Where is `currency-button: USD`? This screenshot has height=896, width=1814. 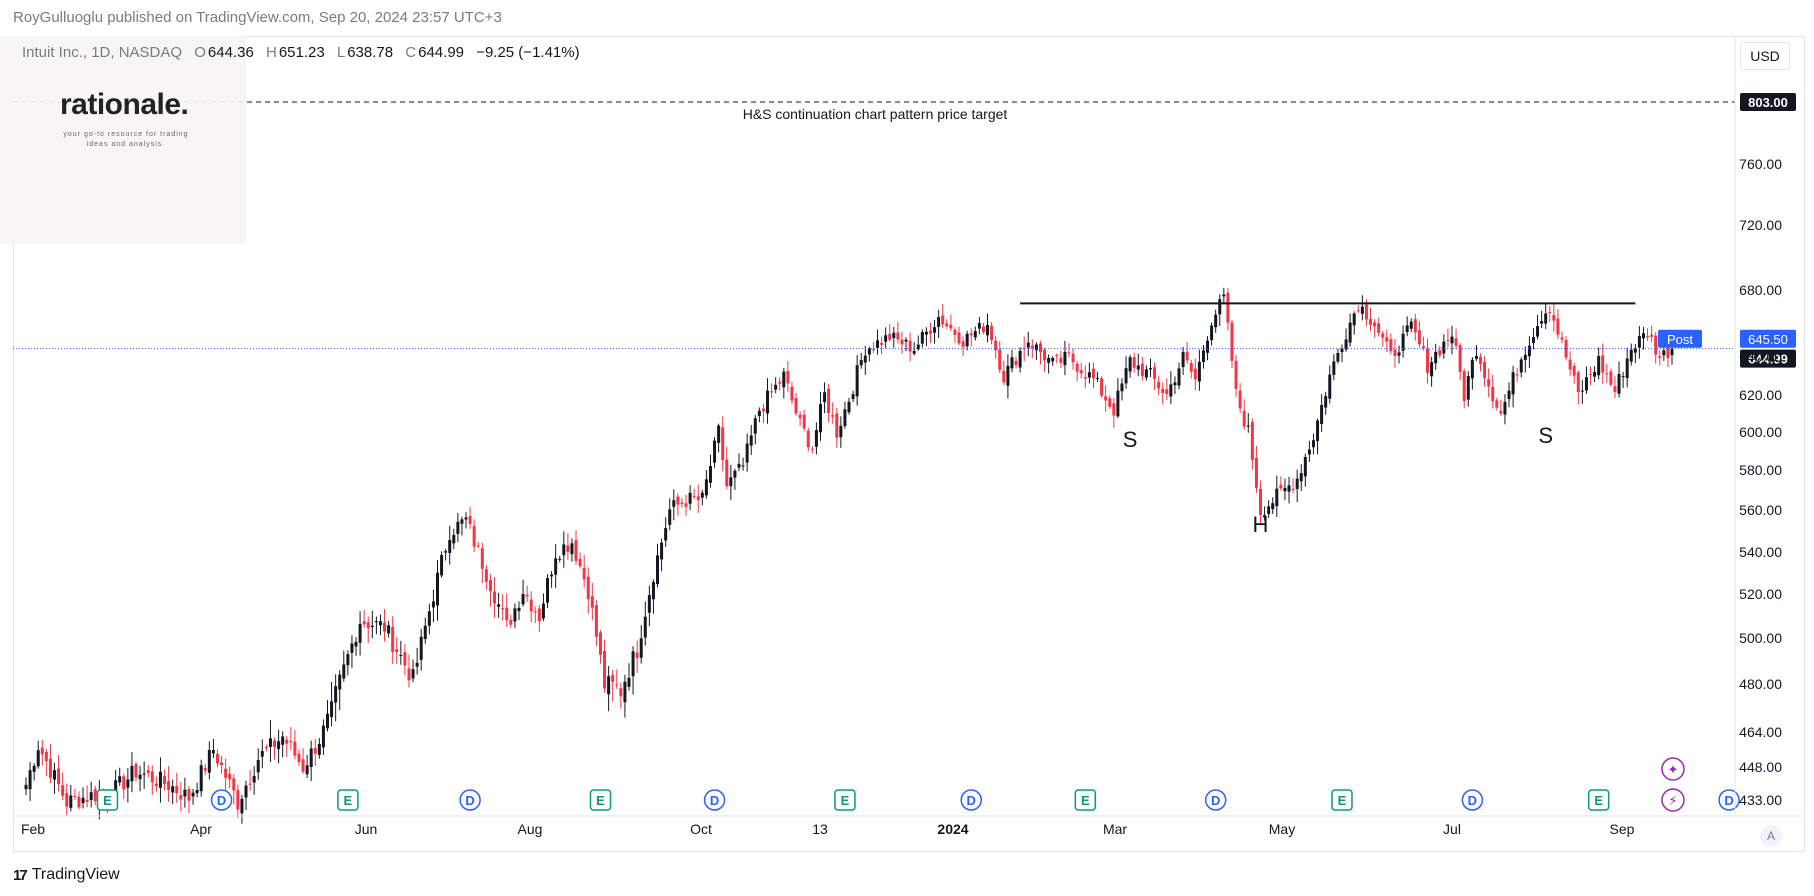 currency-button: USD is located at coordinates (1765, 56).